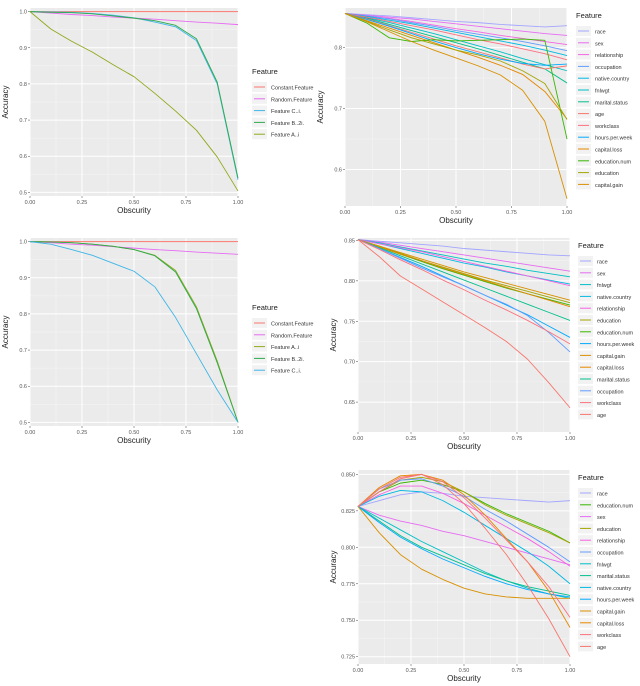 Image resolution: width=640 pixels, height=686 pixels. Describe the element at coordinates (348, 475) in the screenshot. I see `y-tick-label: 0.850` at that location.